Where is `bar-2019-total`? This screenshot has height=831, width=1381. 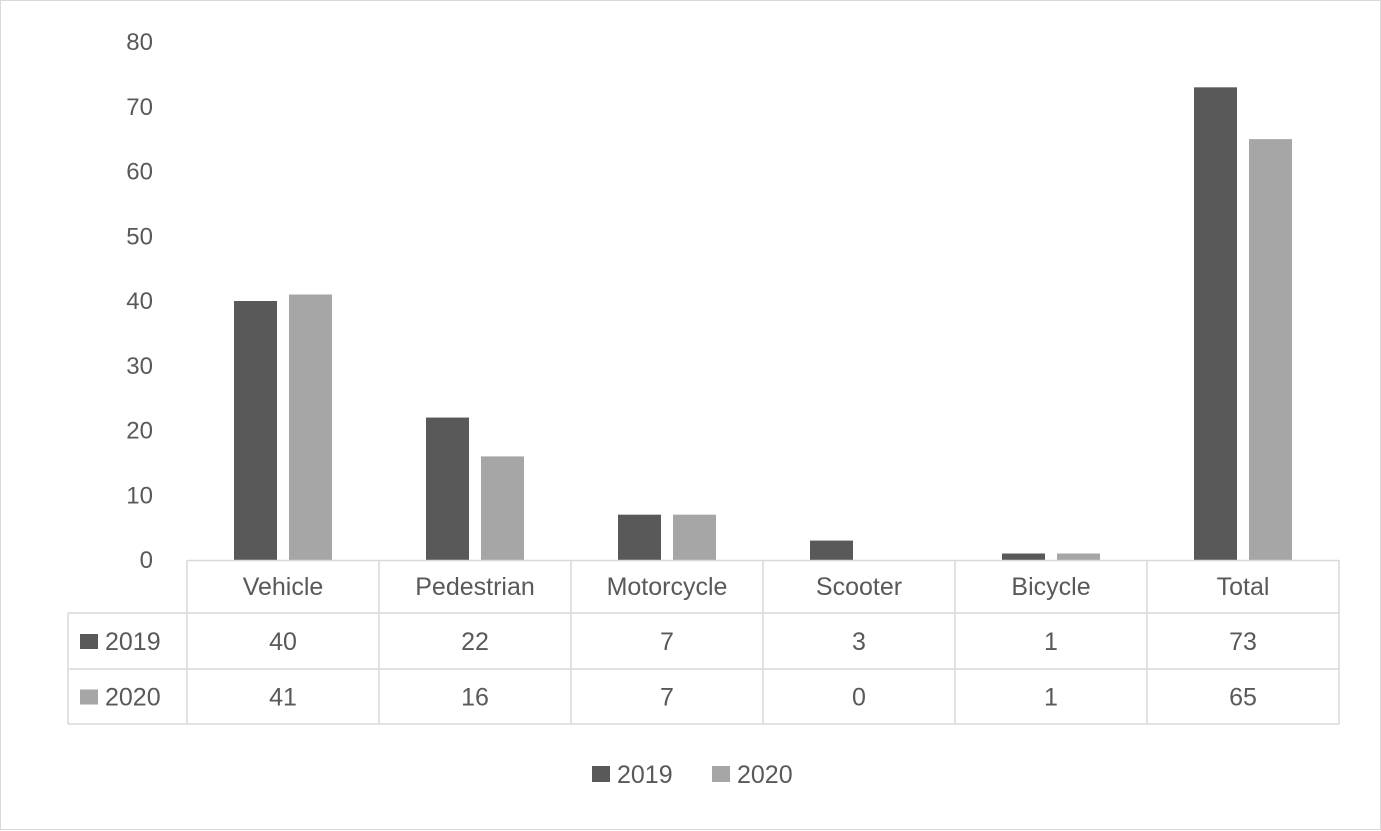 bar-2019-total is located at coordinates (1215, 323).